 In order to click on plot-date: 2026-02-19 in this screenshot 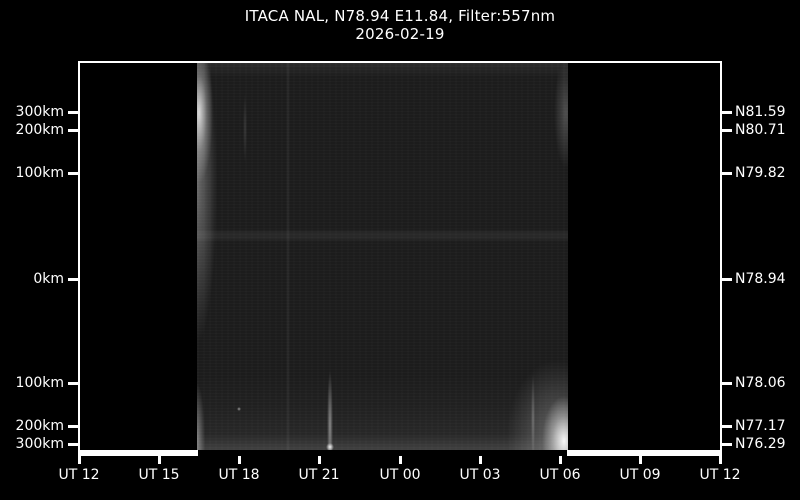, I will do `click(400, 34)`.